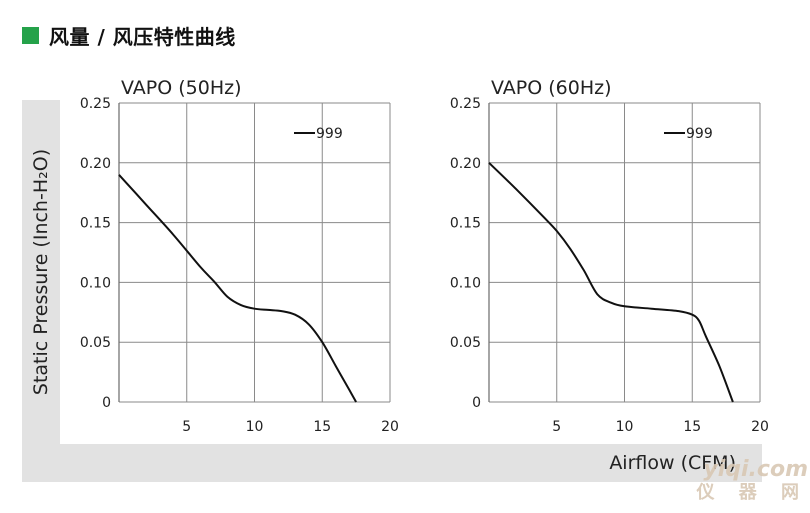 The image size is (810, 513). What do you see at coordinates (95, 343) in the screenshot?
I see `chart1-ytick-label: 0.05` at bounding box center [95, 343].